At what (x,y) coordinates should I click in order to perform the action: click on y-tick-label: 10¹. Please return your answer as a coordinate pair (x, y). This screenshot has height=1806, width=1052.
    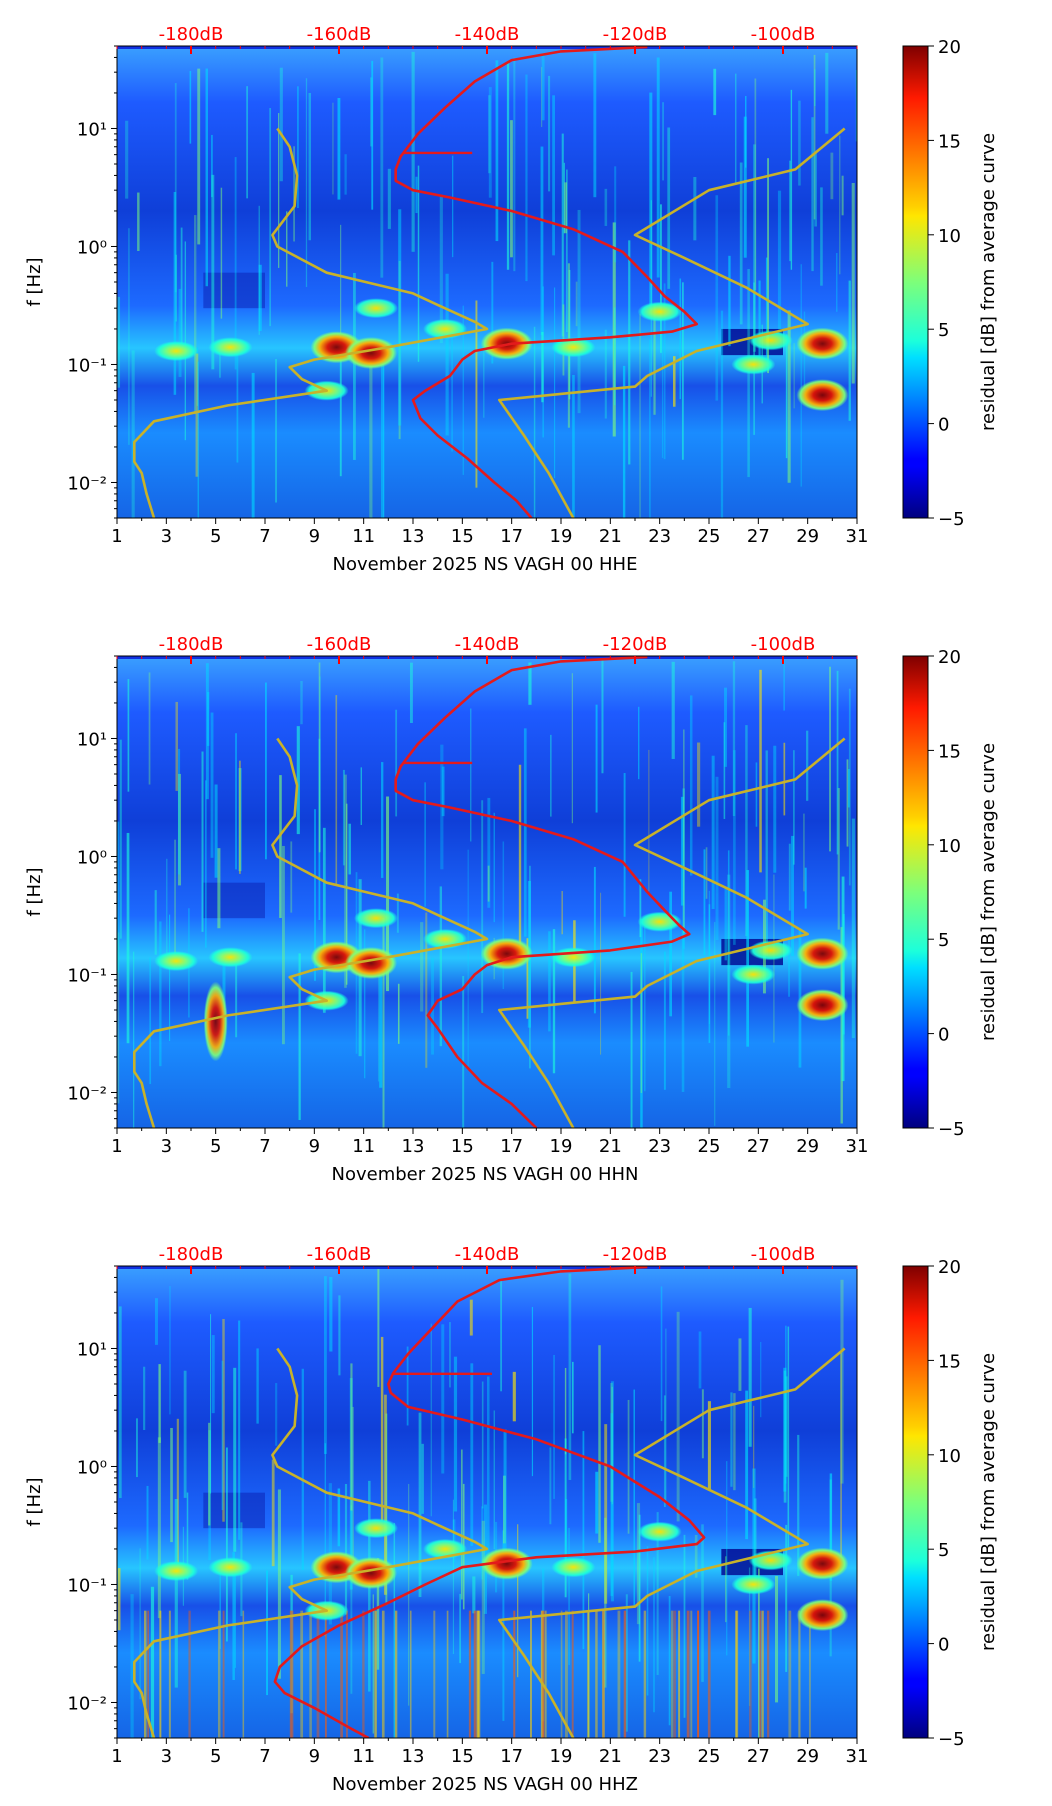
    Looking at the image, I should click on (92, 129).